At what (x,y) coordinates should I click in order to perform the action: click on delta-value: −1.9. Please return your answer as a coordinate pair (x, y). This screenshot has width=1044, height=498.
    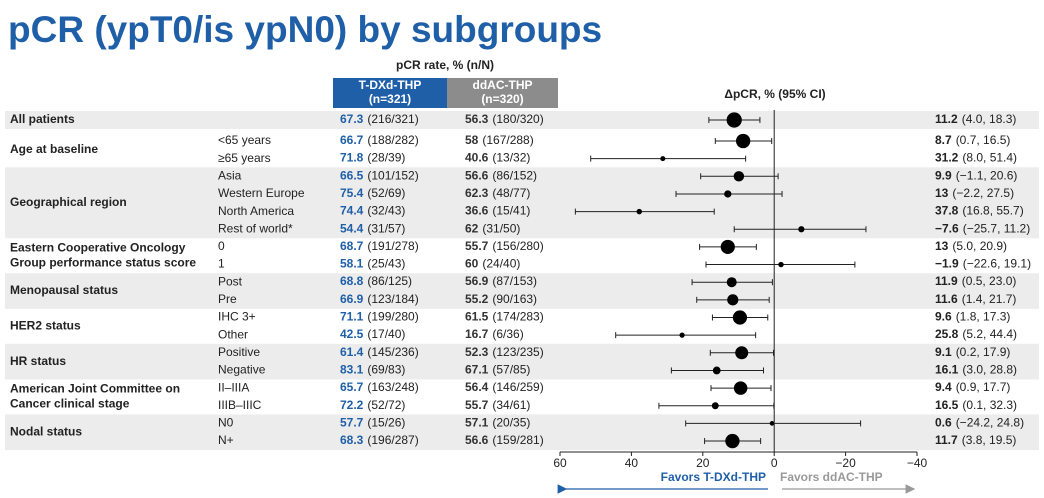
    Looking at the image, I should click on (947, 264).